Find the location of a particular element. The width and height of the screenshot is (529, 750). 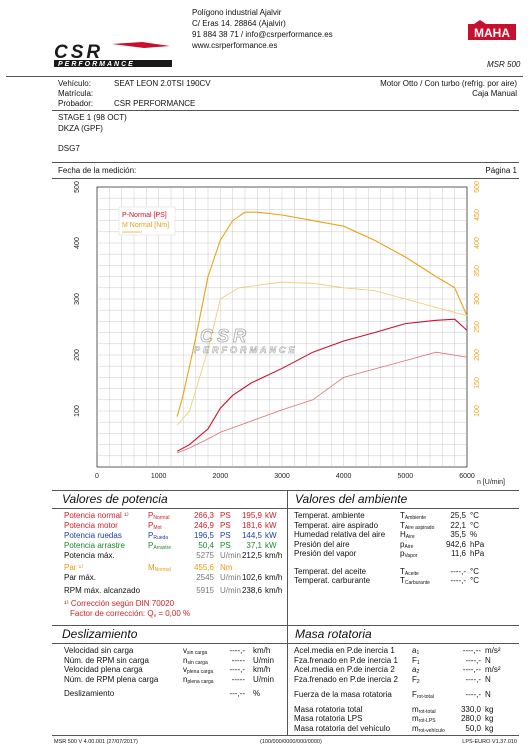

table-row-symbol: nplena carga is located at coordinates (198, 679).